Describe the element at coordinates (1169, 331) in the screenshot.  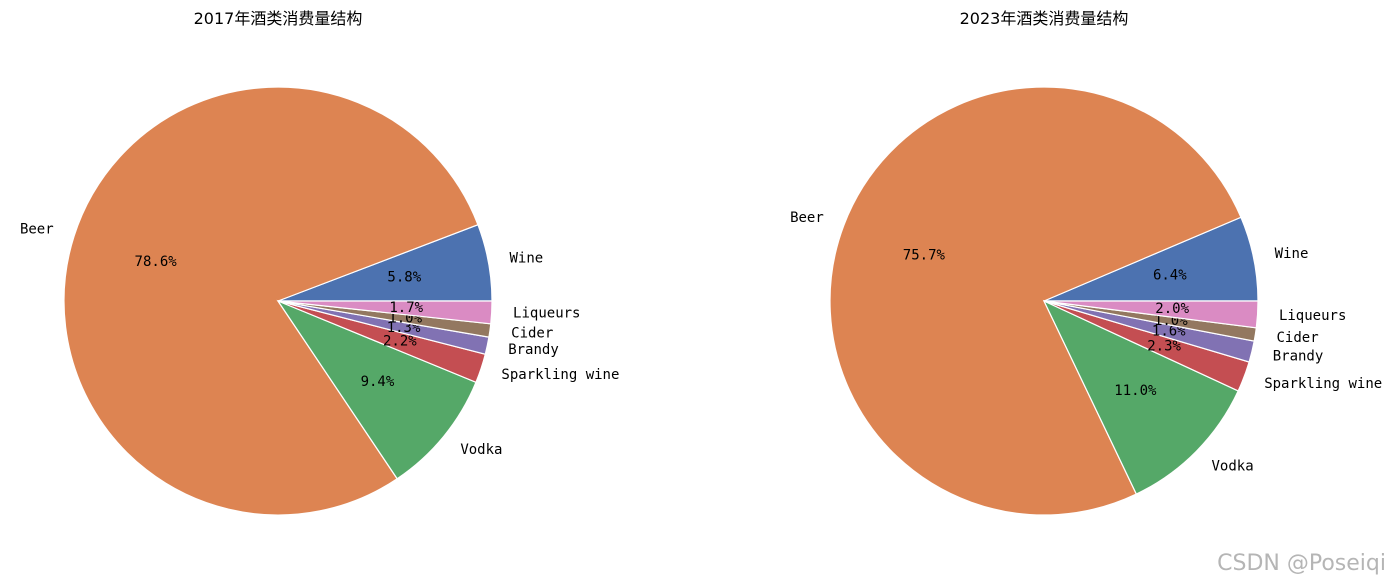
I see `slice-percent-label: 1.6%` at that location.